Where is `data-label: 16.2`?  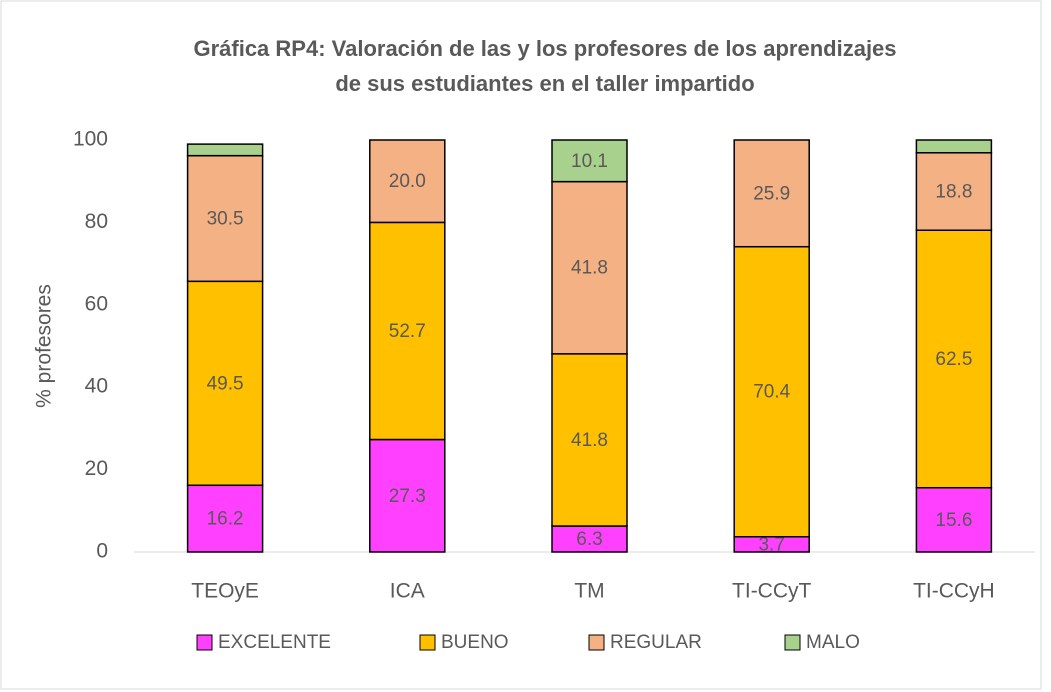 data-label: 16.2 is located at coordinates (225, 519).